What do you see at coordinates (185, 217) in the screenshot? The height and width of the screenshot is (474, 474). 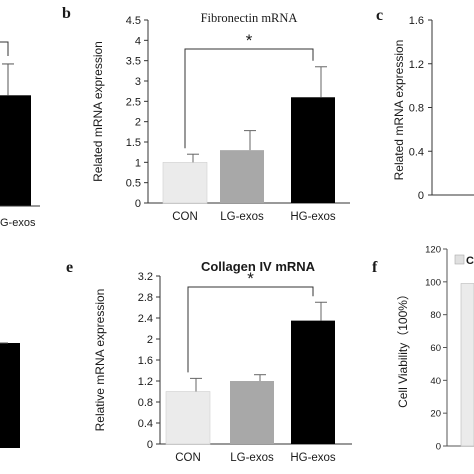 I see `x-tick-label-b: CON` at bounding box center [185, 217].